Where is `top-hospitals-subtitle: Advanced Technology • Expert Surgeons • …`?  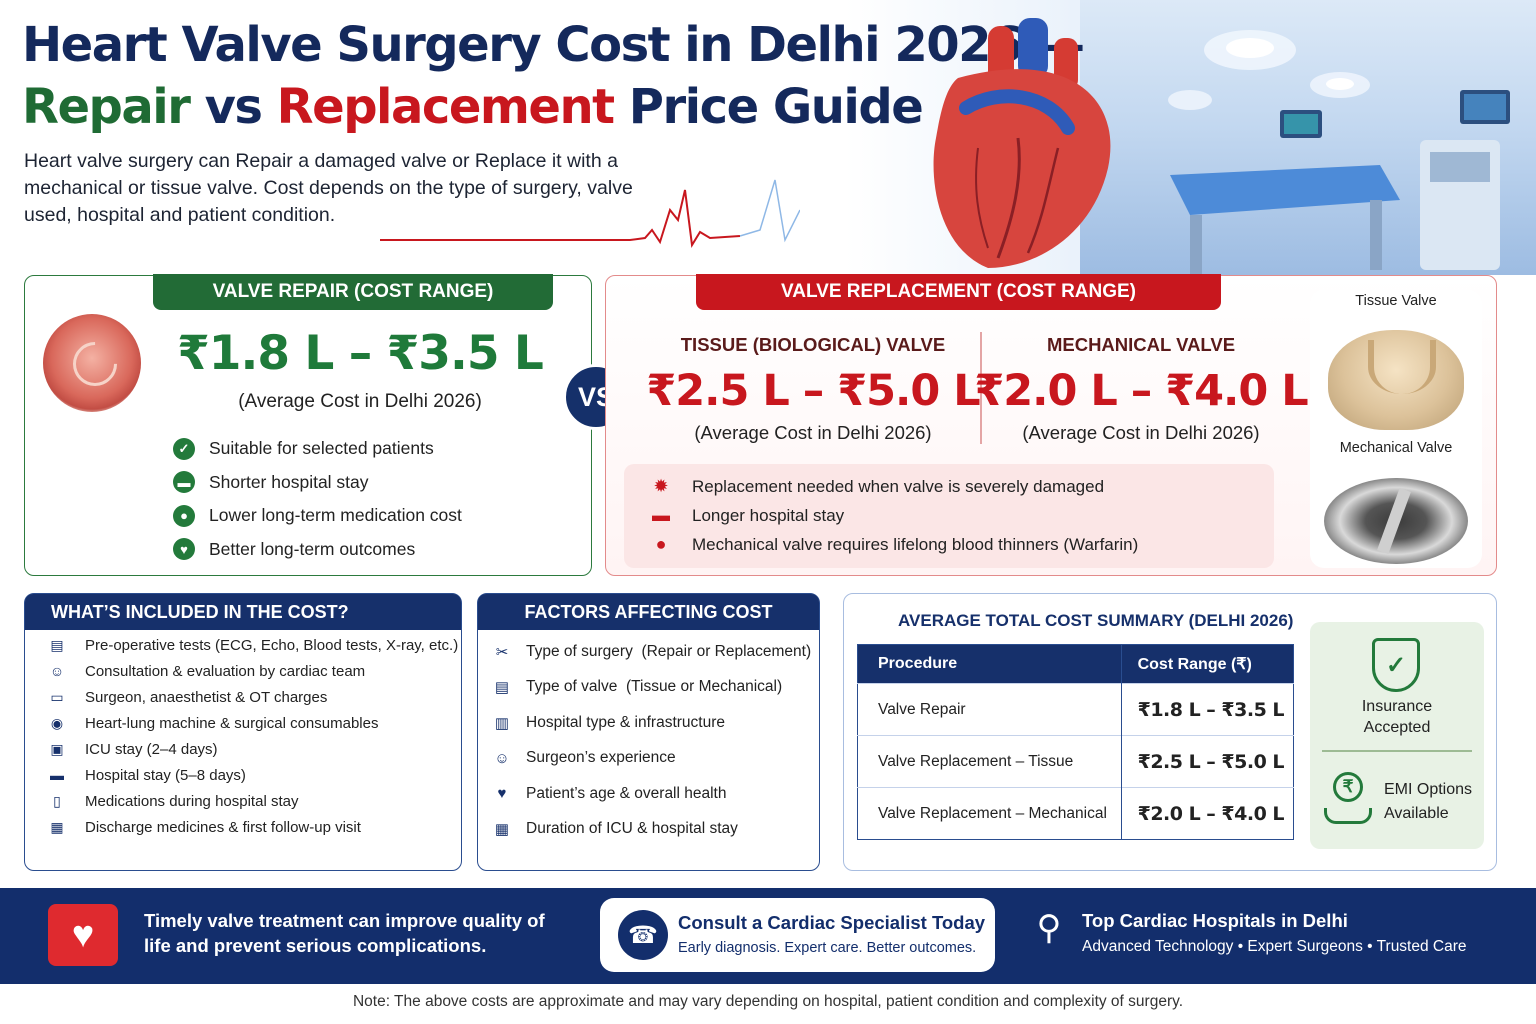
top-hospitals-subtitle: Advanced Technology • Expert Surgeons • … is located at coordinates (1274, 946).